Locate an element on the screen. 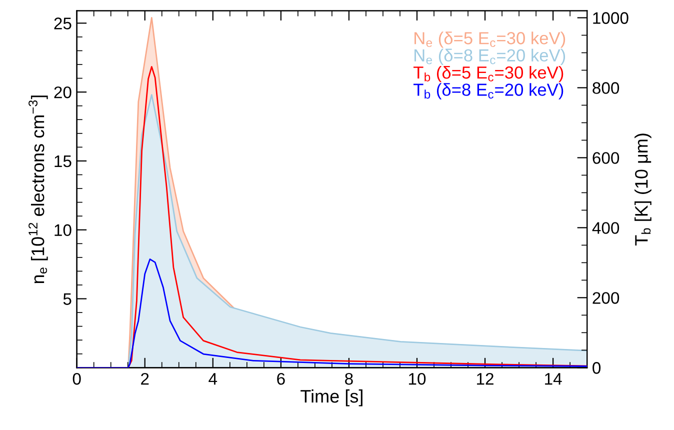  y-tick-label: 20 is located at coordinates (63, 92).